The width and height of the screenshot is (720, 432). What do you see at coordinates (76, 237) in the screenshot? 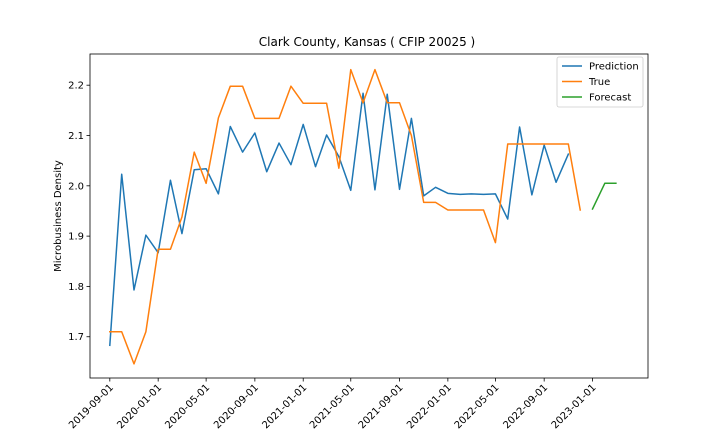
I see `y-tick-label: 1.9` at bounding box center [76, 237].